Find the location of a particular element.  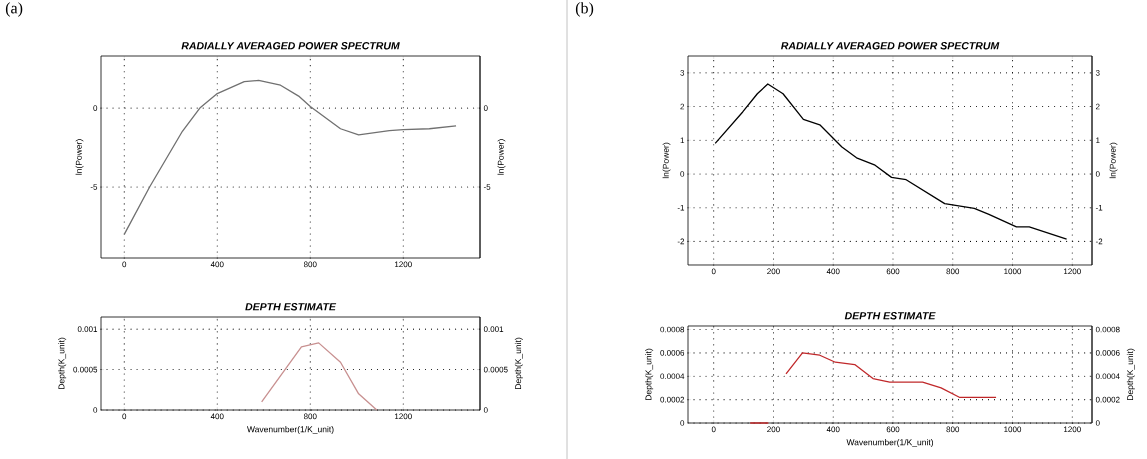

y-tick-label: 0.0006 is located at coordinates (672, 353).